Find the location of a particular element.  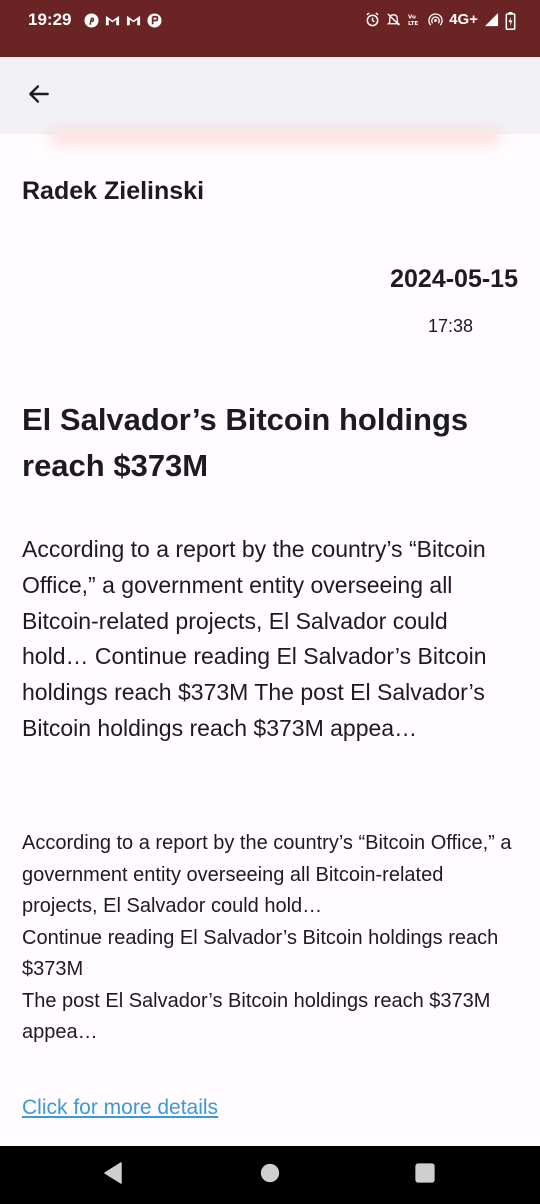

post-date: 2024-05-15 is located at coordinates (454, 279).